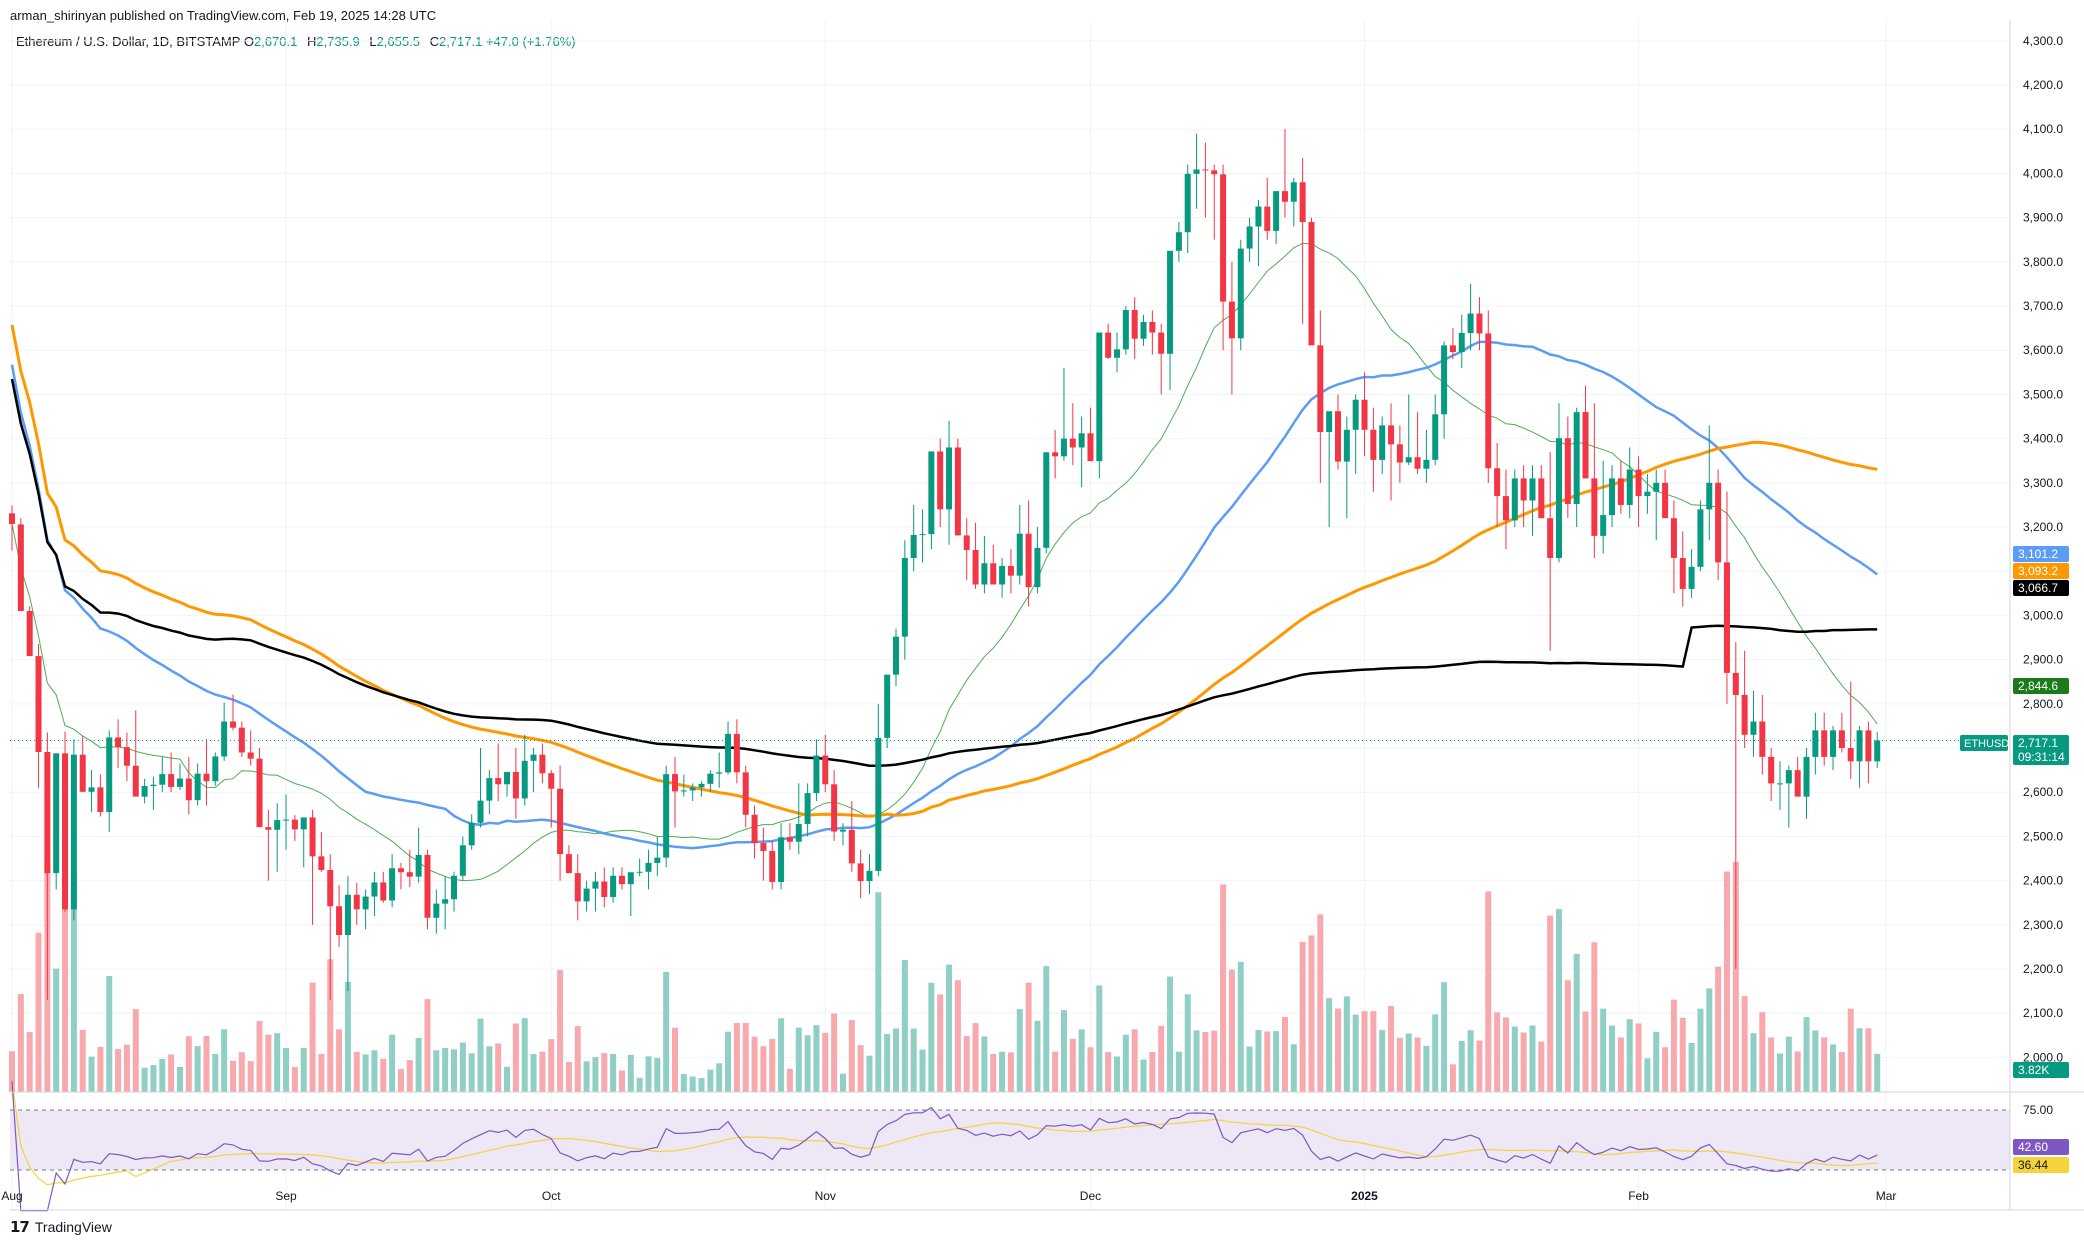 This screenshot has width=2084, height=1243. Describe the element at coordinates (2043, 483) in the screenshot. I see `price-tick-label: 3,300.0` at that location.